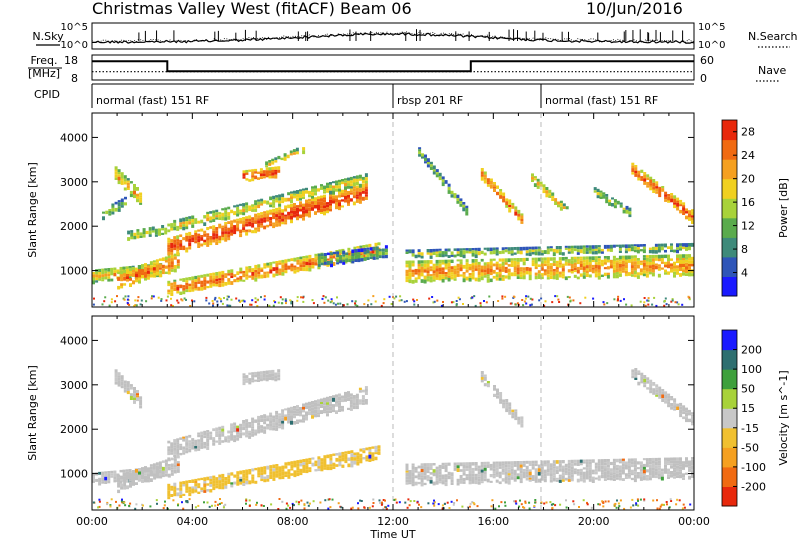 Image resolution: width=800 pixels, height=554 pixels. What do you see at coordinates (694, 521) in the screenshot?
I see `xtick-label: 00:00` at bounding box center [694, 521].